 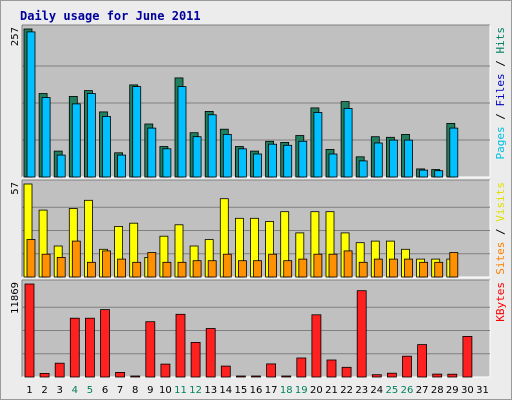 I want to click on legend-entry: KBytes, so click(x=500, y=302).